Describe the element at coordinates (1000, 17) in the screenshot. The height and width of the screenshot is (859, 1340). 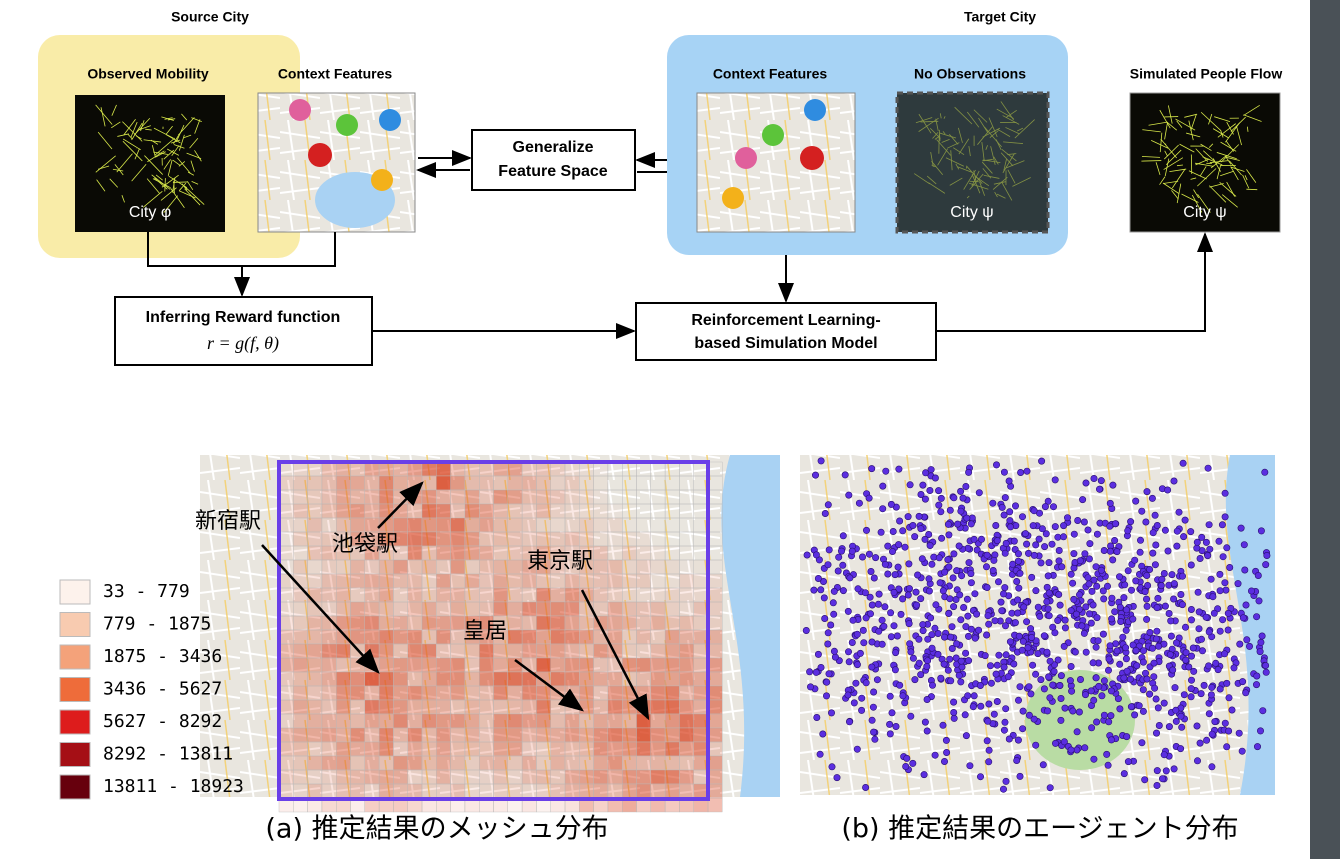
I see `label: Target City` at that location.